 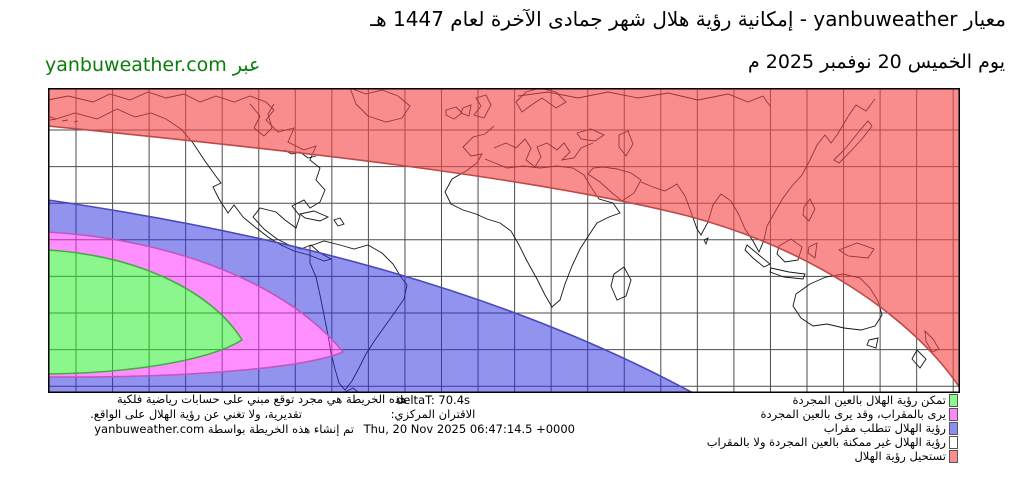 What do you see at coordinates (321, 218) in the screenshot?
I see `coast-caribbean` at bounding box center [321, 218].